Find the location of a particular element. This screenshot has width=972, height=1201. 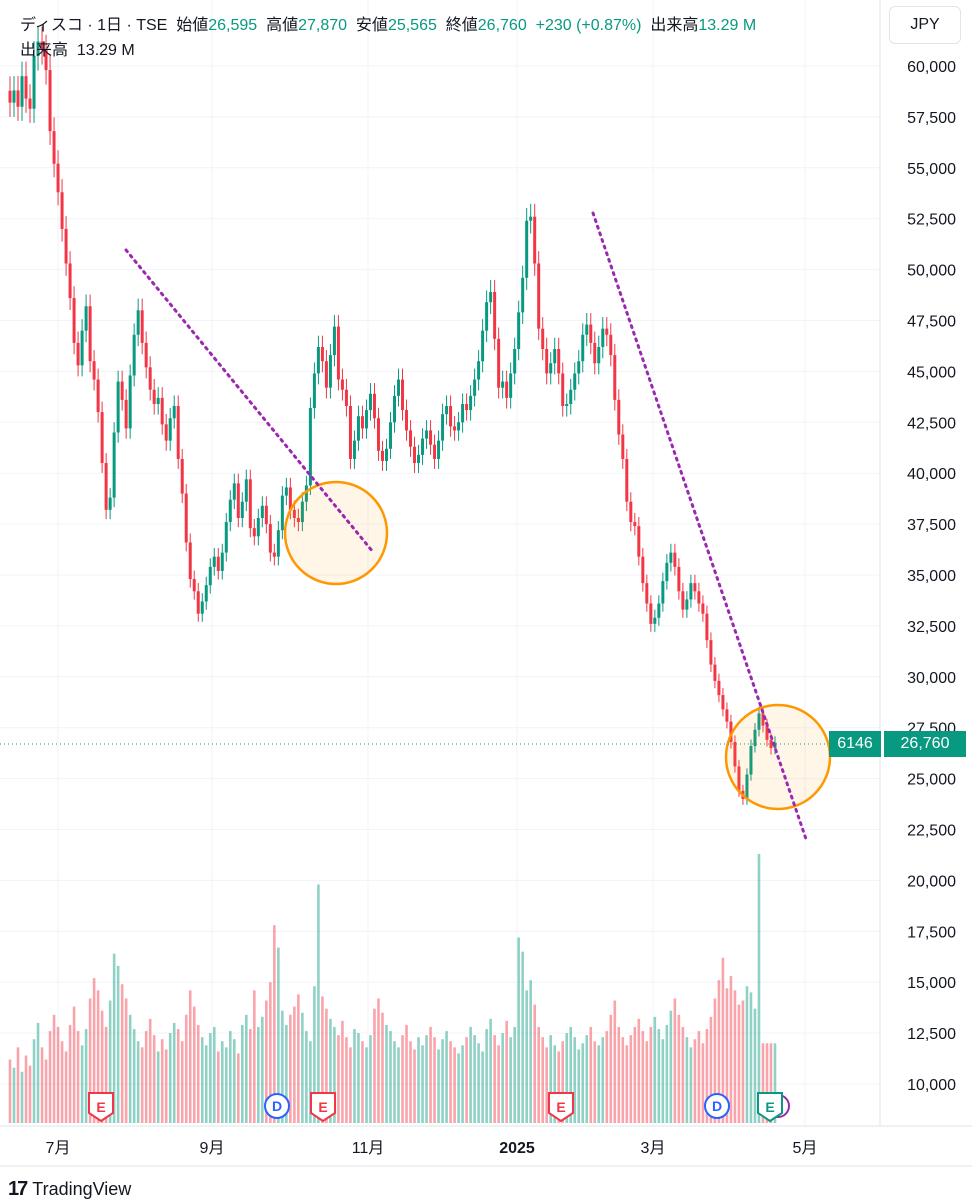

price-tick-label: 60,000 is located at coordinates (931, 67).